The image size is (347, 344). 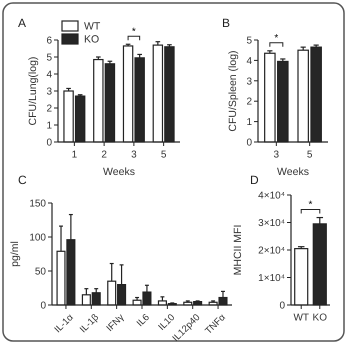 I want to click on x-tick-label: KO, so click(x=320, y=318).